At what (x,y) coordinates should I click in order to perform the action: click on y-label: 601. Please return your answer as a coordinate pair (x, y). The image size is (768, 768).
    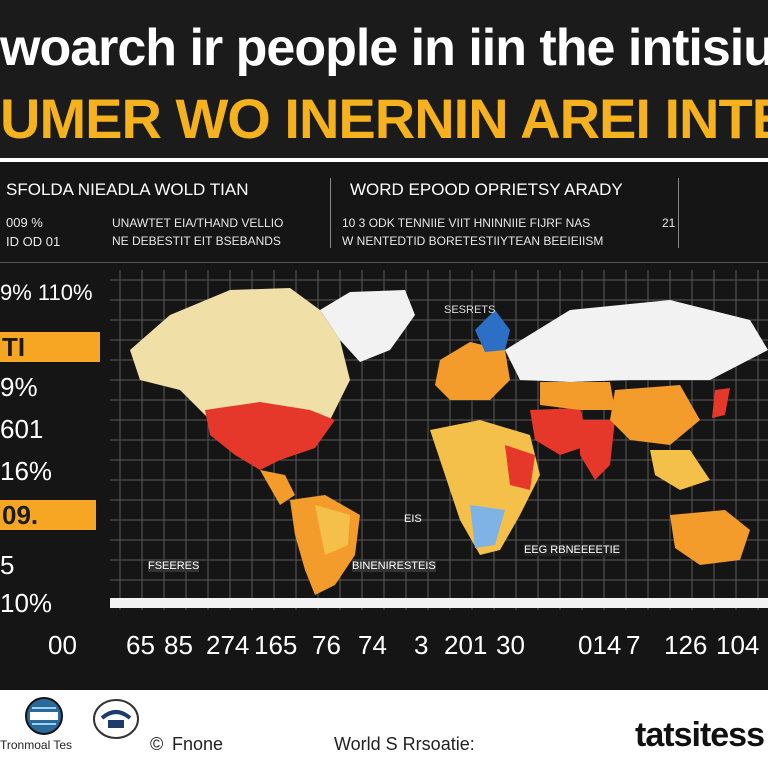
    Looking at the image, I should click on (22, 429).